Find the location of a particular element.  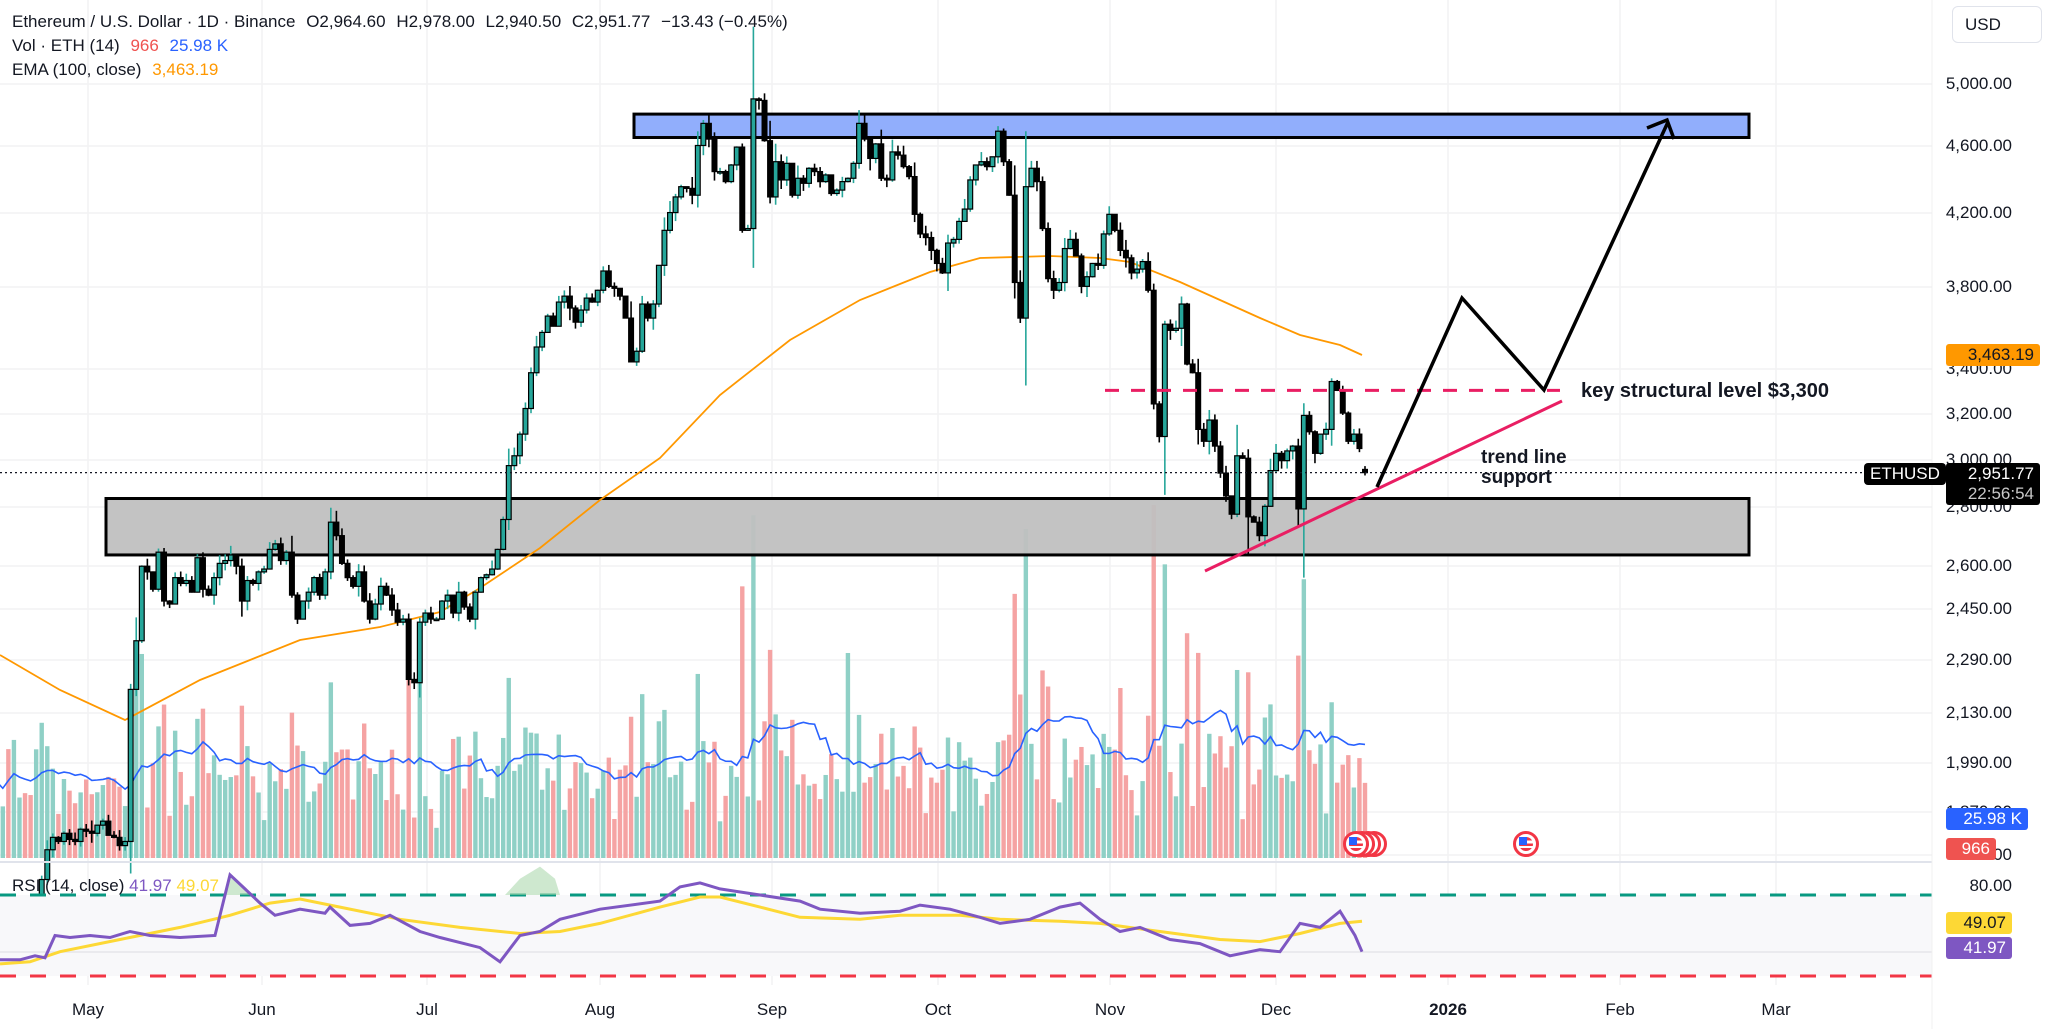

rsi-axis-label: 80.00 is located at coordinates (1990, 885).